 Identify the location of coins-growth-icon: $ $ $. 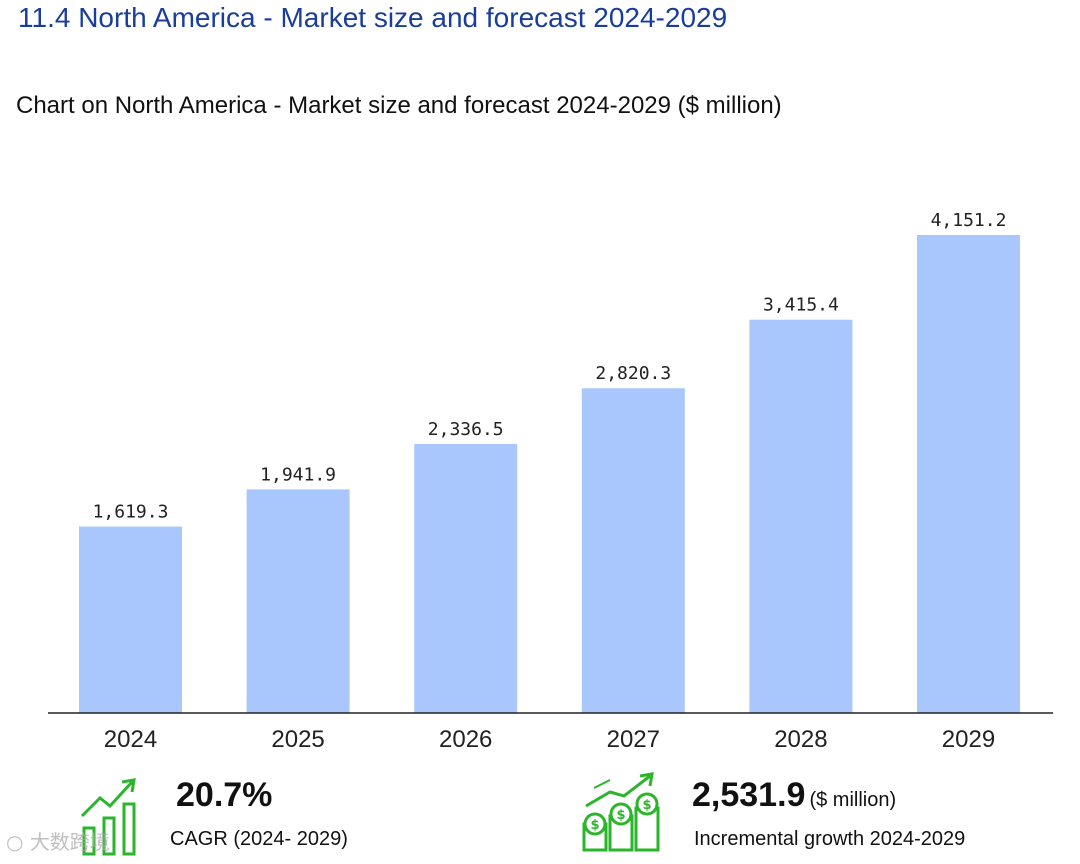
(621, 812).